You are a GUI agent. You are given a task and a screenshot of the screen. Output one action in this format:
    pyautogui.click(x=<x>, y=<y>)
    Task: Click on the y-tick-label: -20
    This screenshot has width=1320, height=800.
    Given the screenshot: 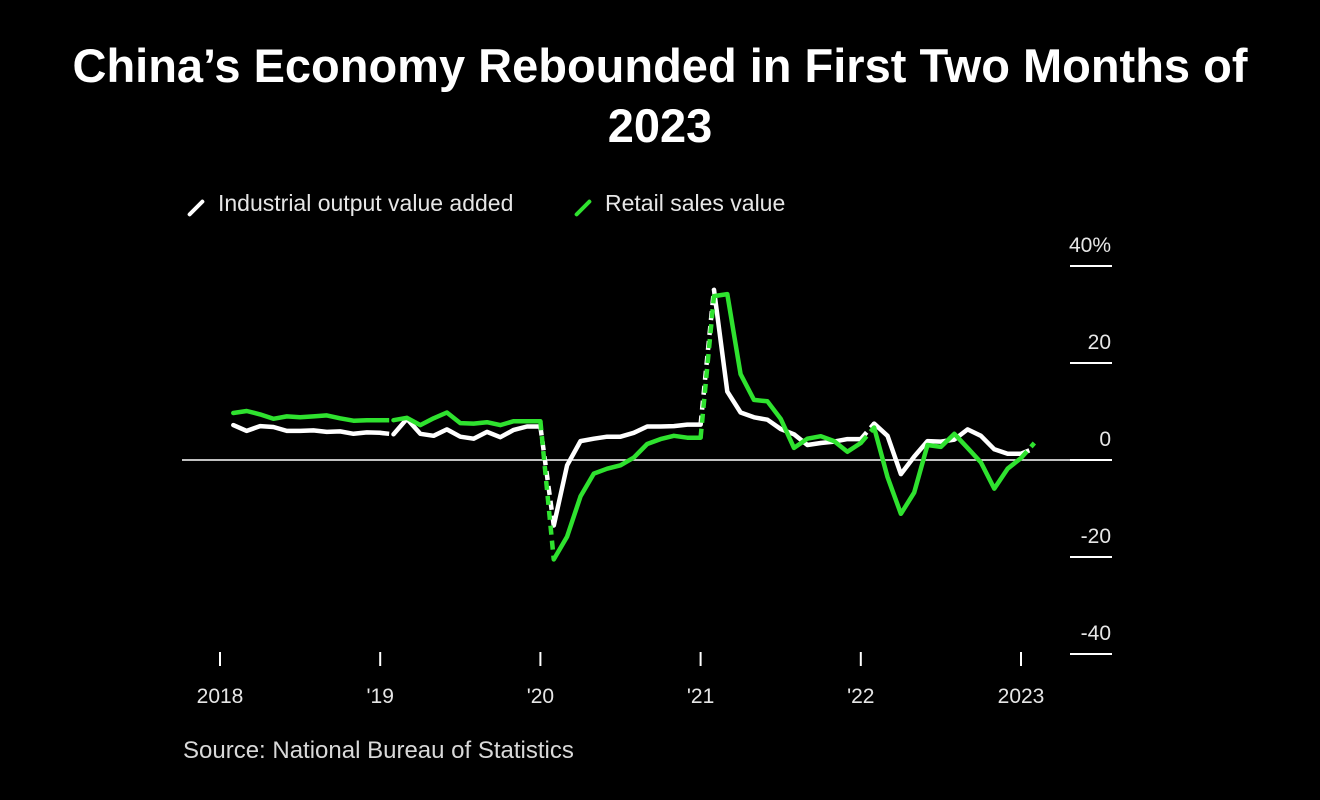 What is the action you would take?
    pyautogui.click(x=1096, y=536)
    